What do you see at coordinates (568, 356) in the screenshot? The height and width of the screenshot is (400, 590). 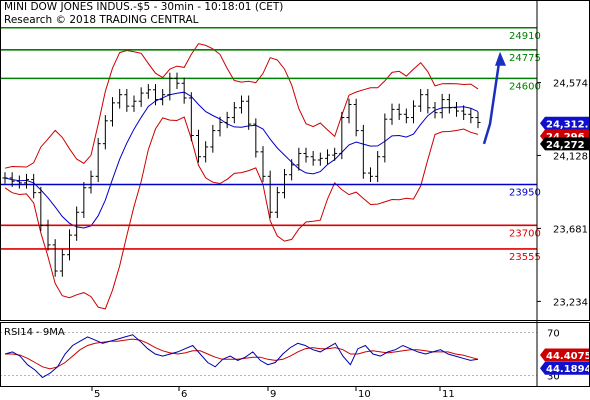 I see `rsi-badge-label: 44.4075` at bounding box center [568, 356].